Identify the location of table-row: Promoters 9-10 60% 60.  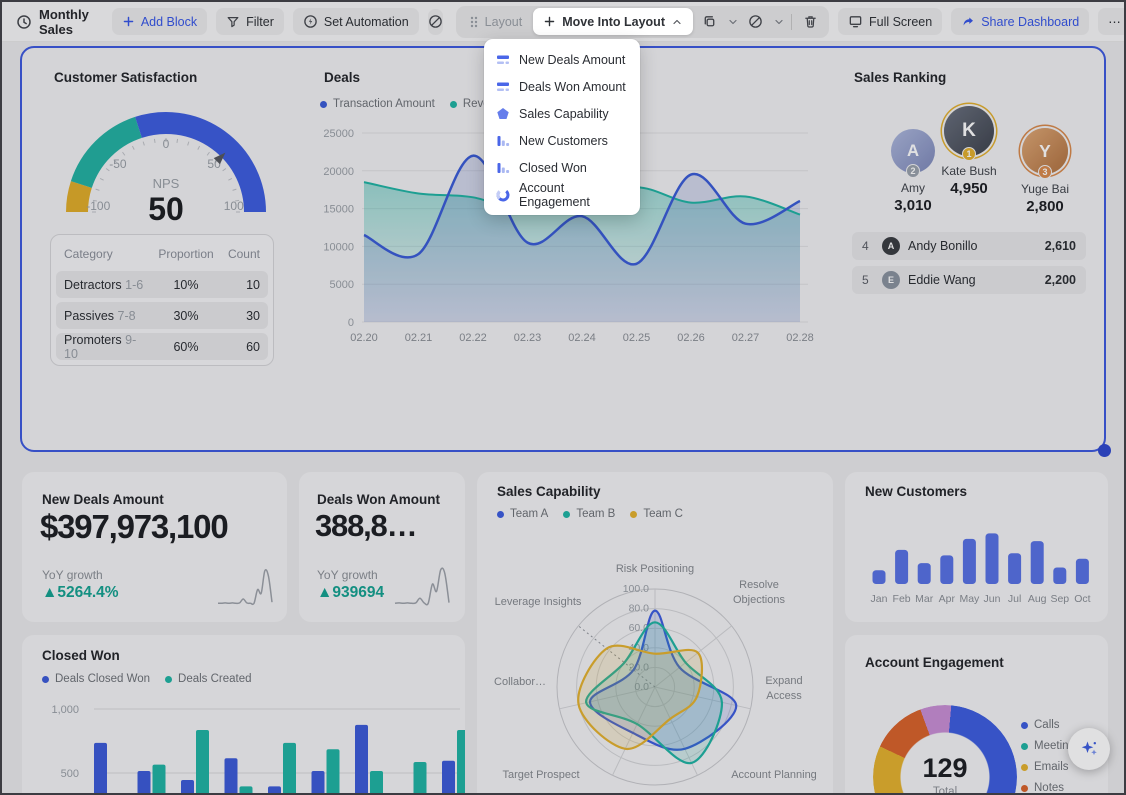
(162, 347).